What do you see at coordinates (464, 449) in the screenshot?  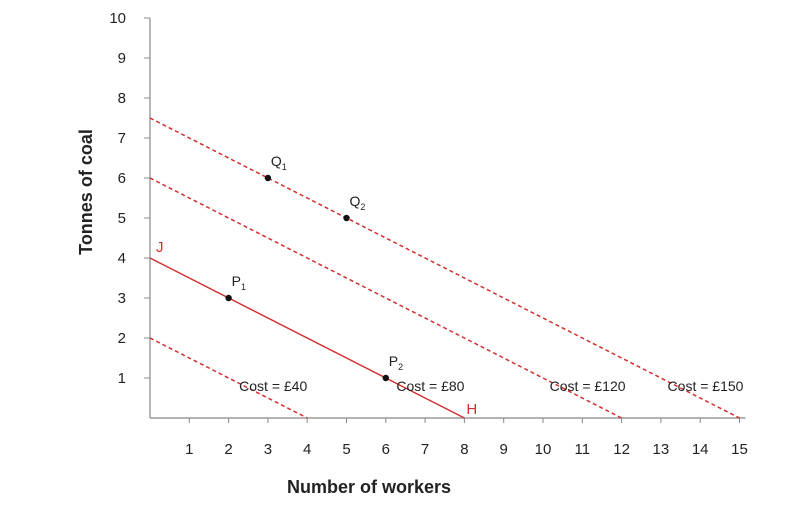 I see `x-tick-label: 8` at bounding box center [464, 449].